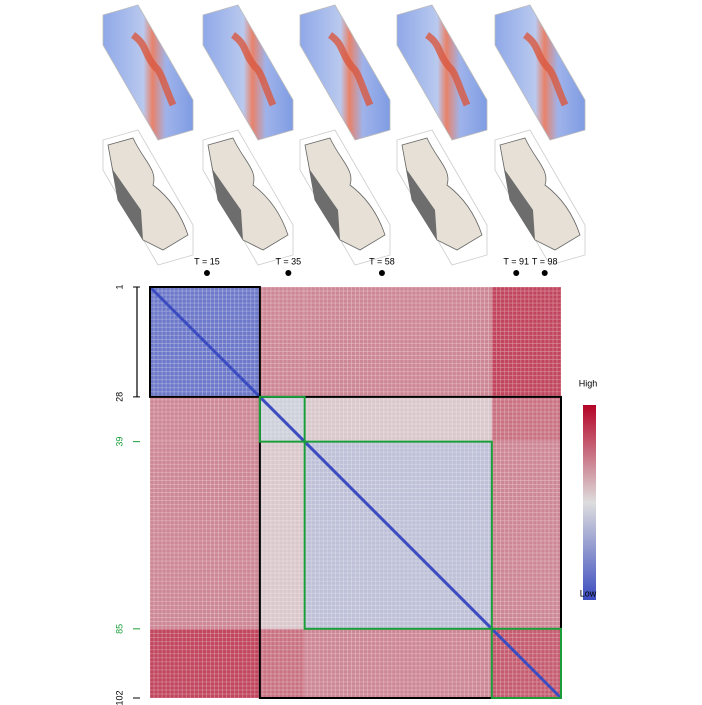  Describe the element at coordinates (289, 261) in the screenshot. I see `time-label: T = 35` at that location.